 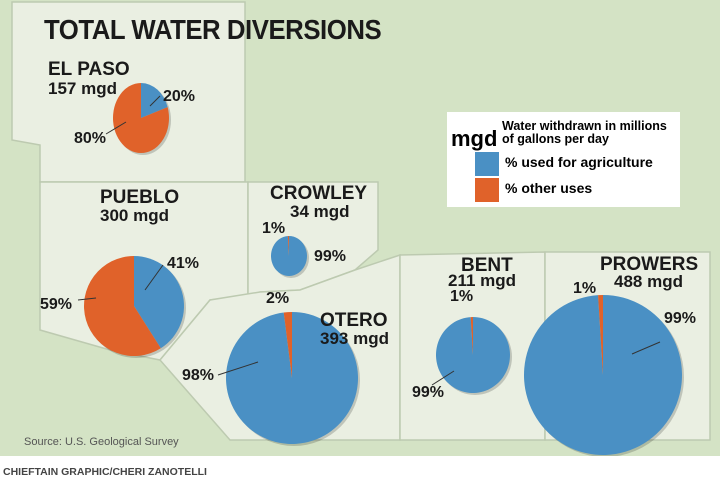 I want to click on pct-label-agriculture-pueblo: 41%, so click(x=183, y=263).